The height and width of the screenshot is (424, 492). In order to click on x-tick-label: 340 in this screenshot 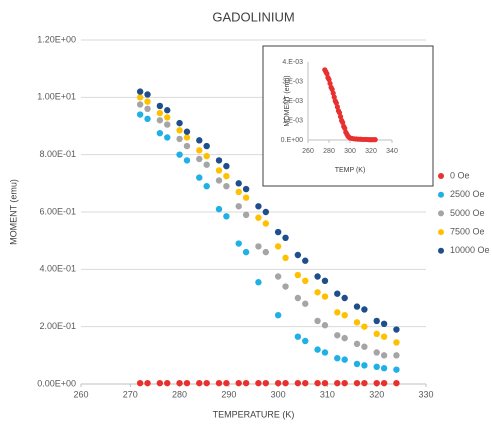, I will do `click(392, 151)`.